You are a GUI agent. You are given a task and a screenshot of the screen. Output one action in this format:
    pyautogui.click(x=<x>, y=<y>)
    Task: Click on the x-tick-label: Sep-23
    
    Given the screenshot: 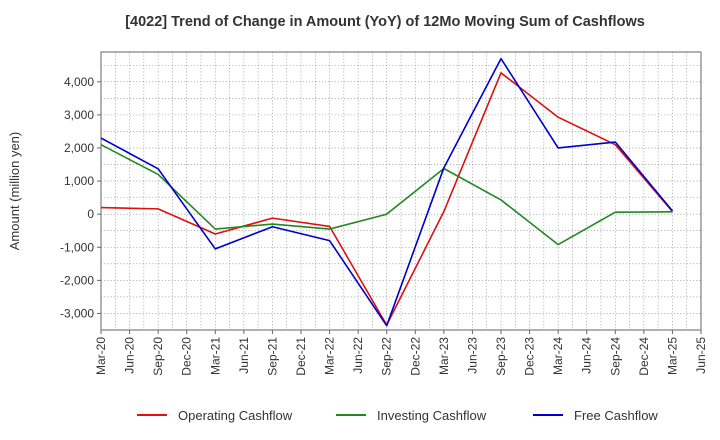 What is the action you would take?
    pyautogui.click(x=501, y=356)
    